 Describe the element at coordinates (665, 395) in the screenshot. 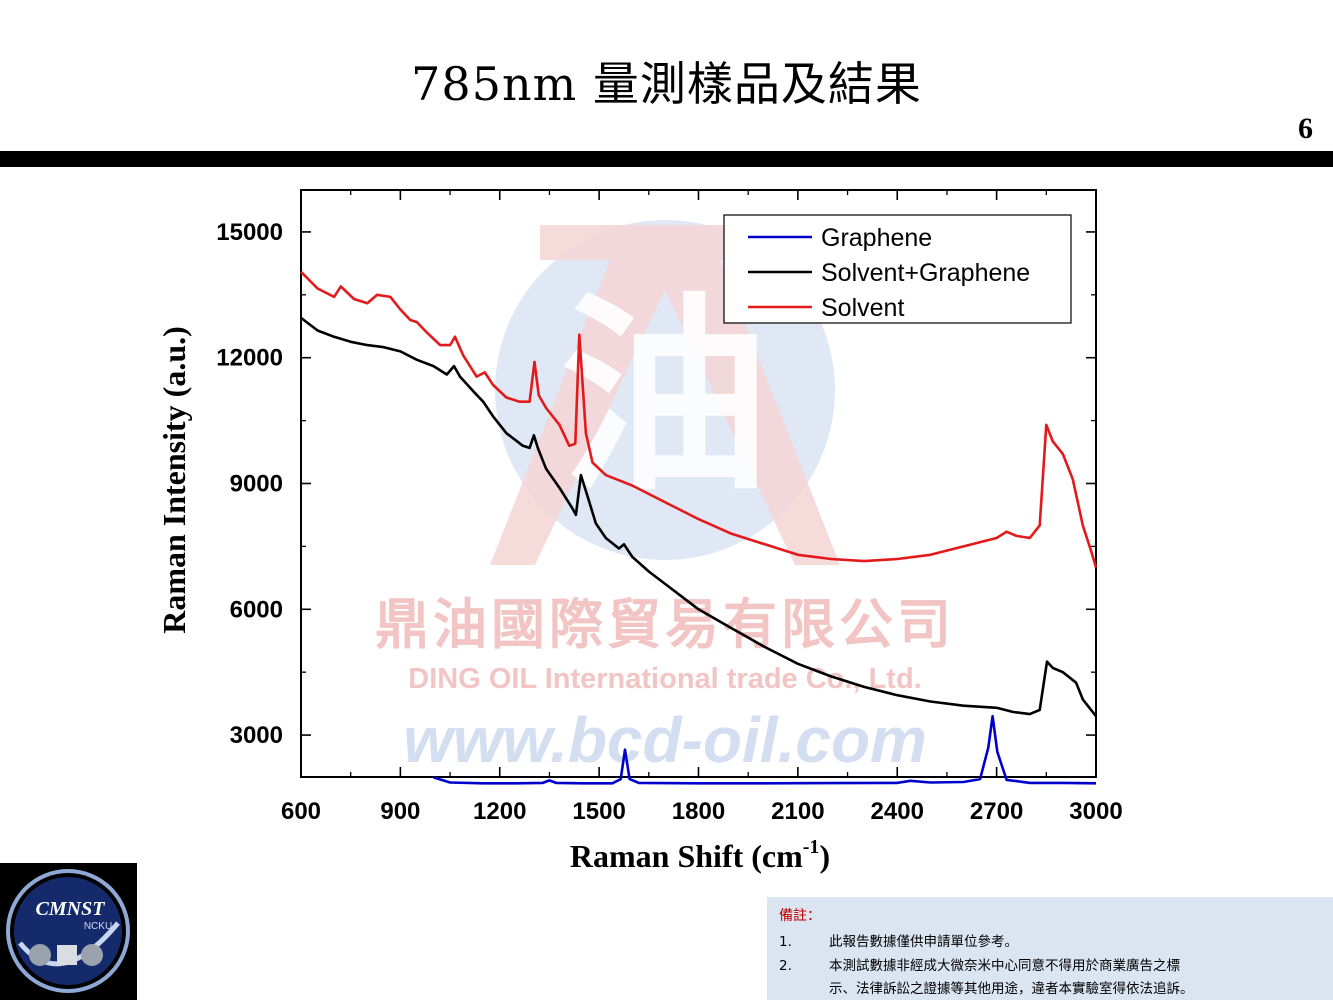

I see `watermark-emblem-shape` at that location.